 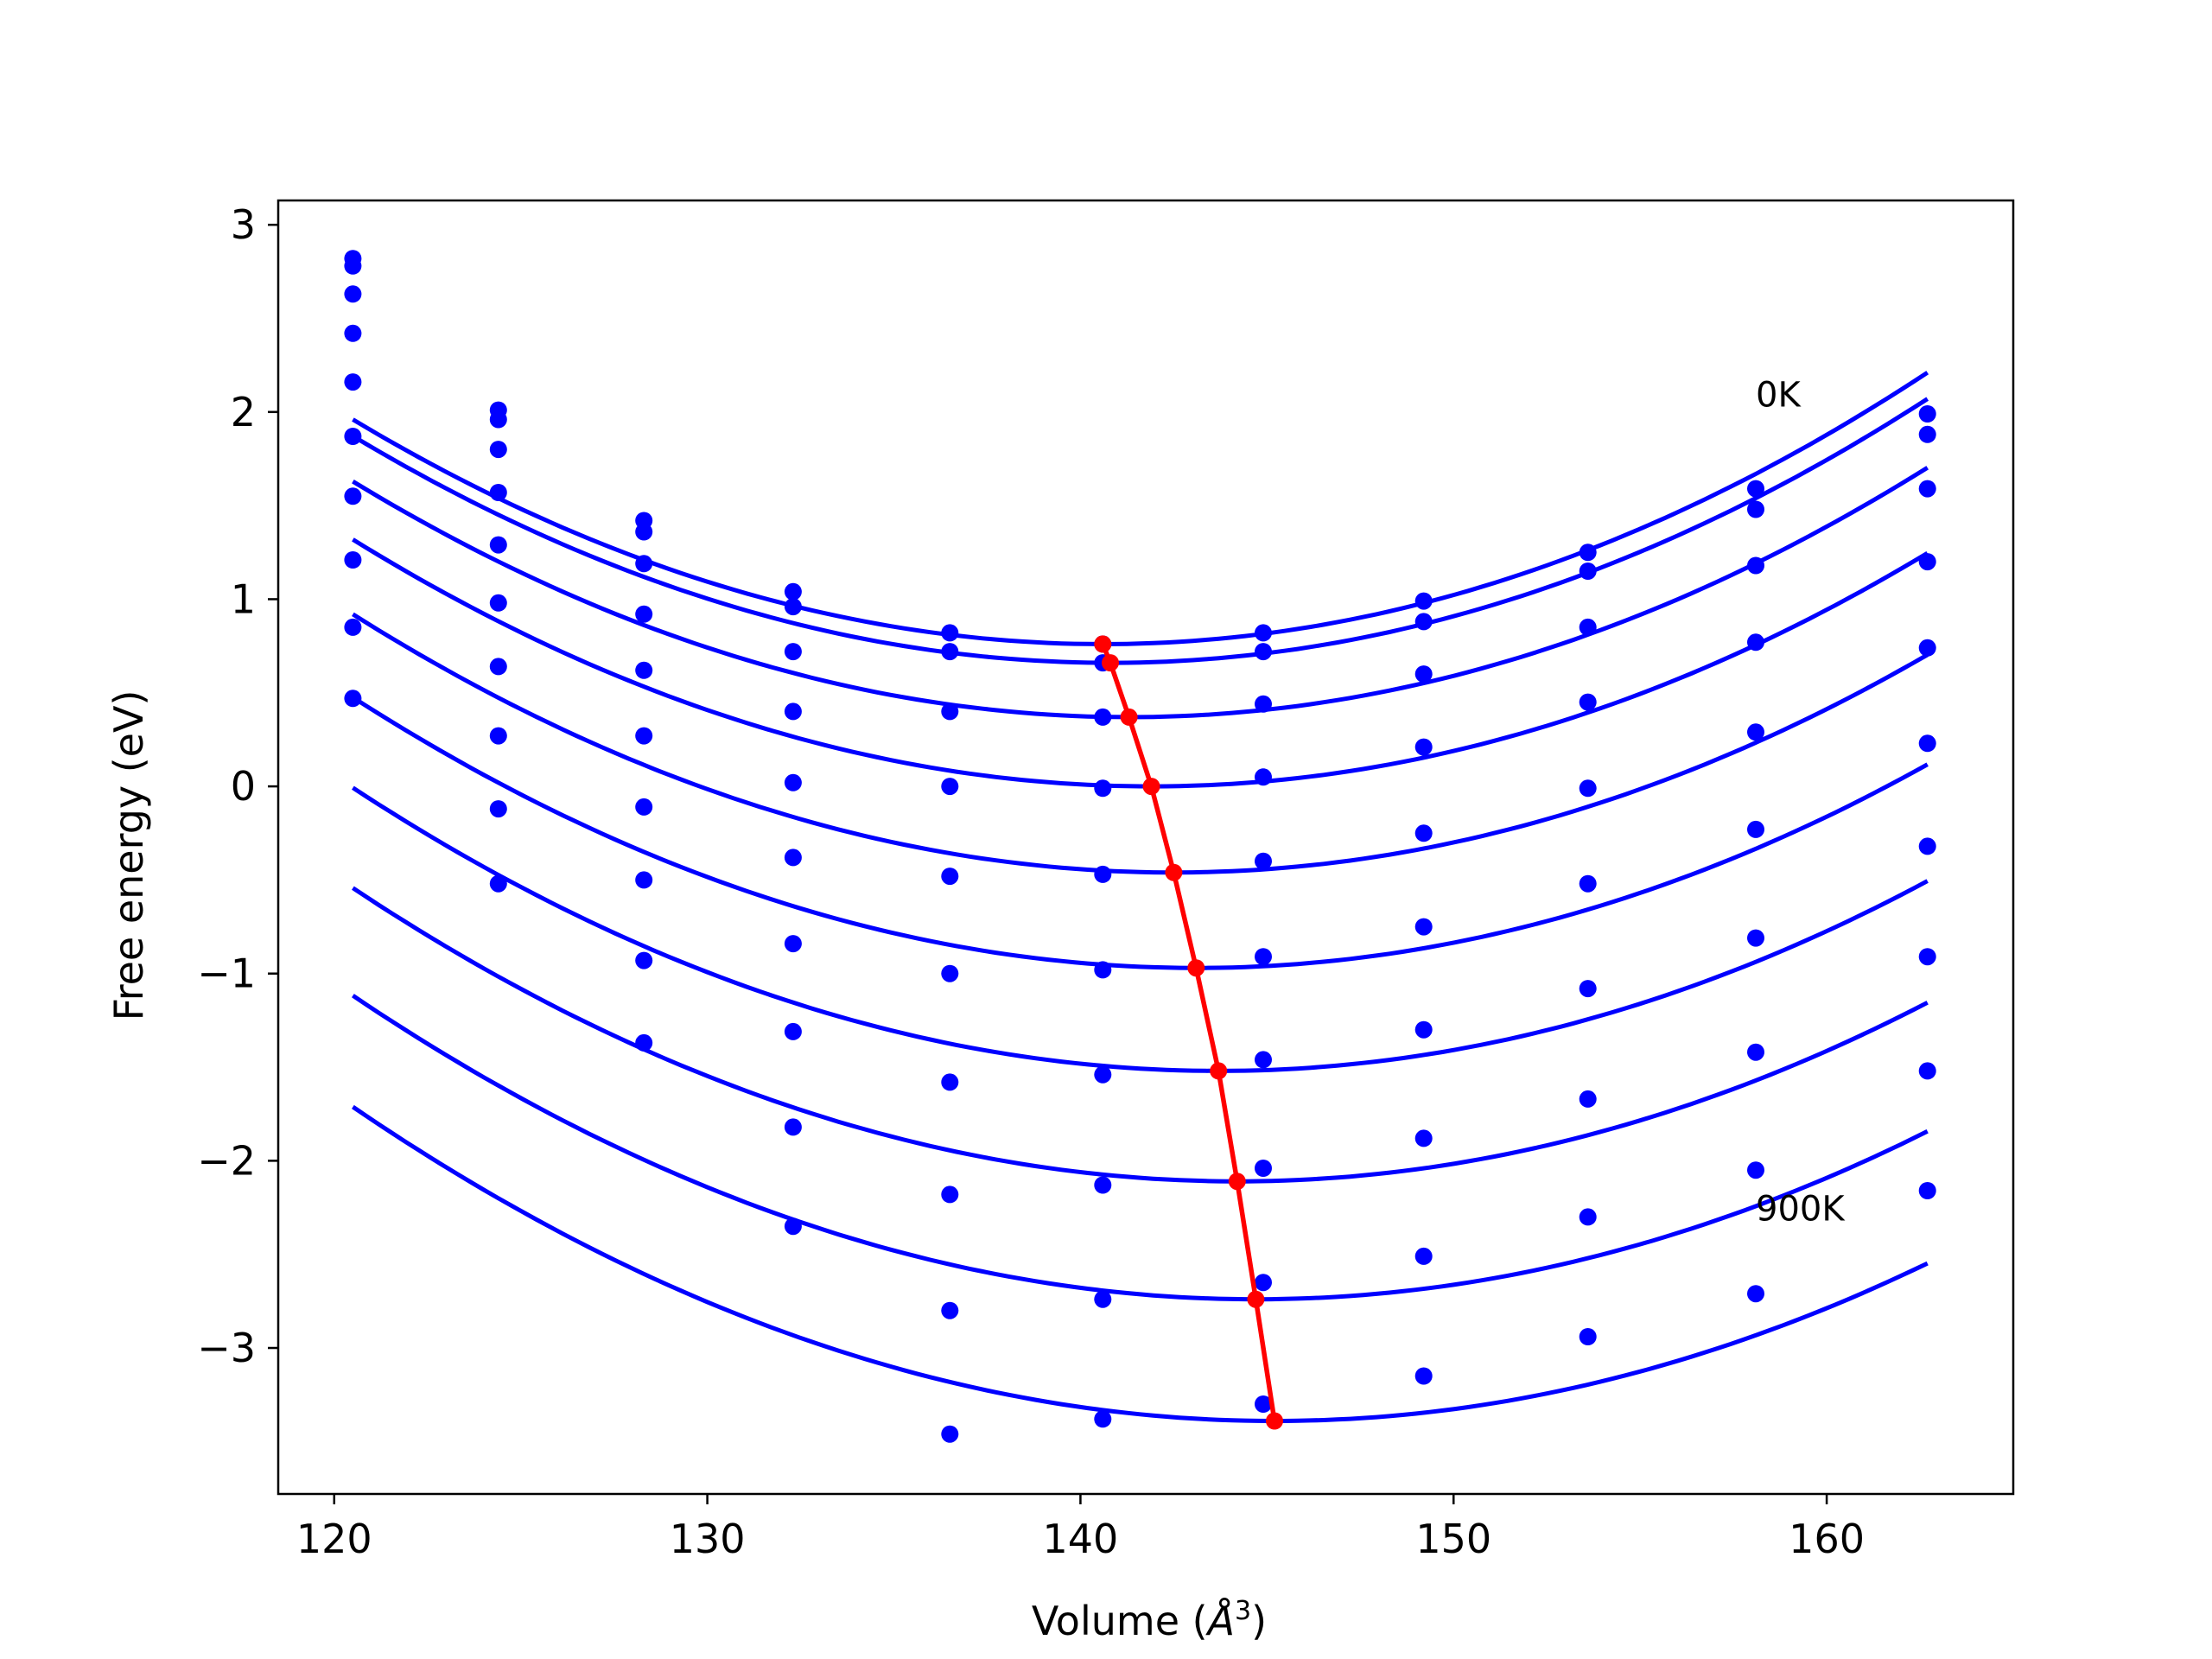 What do you see at coordinates (226, 1160) in the screenshot?
I see `y-tick-label--2: −2` at bounding box center [226, 1160].